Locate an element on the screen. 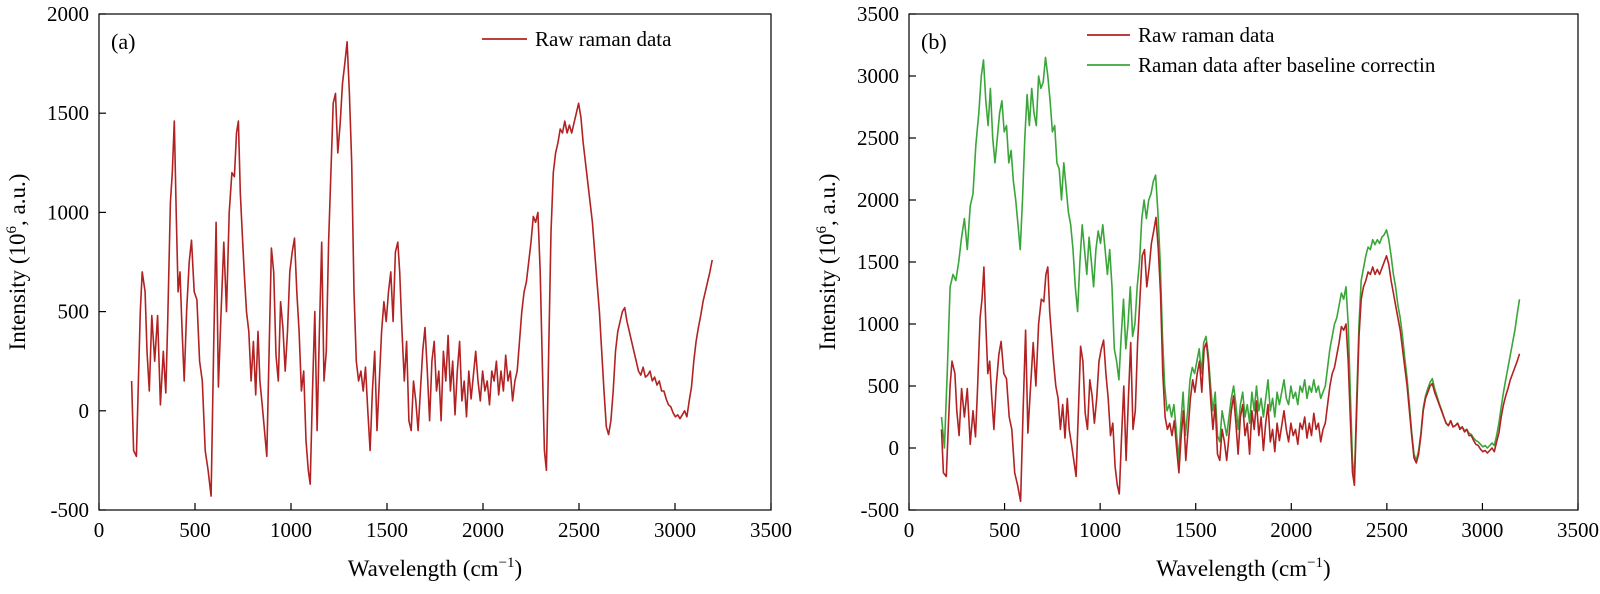 This screenshot has height=594, width=1600. panel-label: (a) is located at coordinates (123, 41).